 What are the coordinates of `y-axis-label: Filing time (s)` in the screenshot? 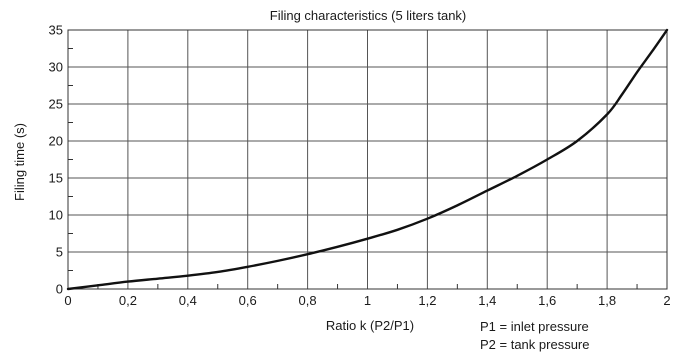 It's located at (19, 162).